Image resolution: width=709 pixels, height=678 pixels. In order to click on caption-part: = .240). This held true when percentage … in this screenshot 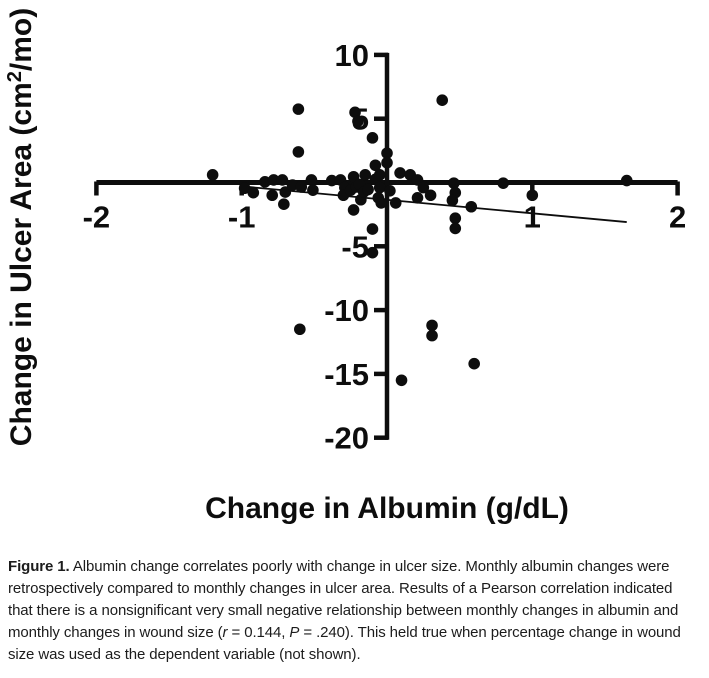, I will do `click(344, 643)`.